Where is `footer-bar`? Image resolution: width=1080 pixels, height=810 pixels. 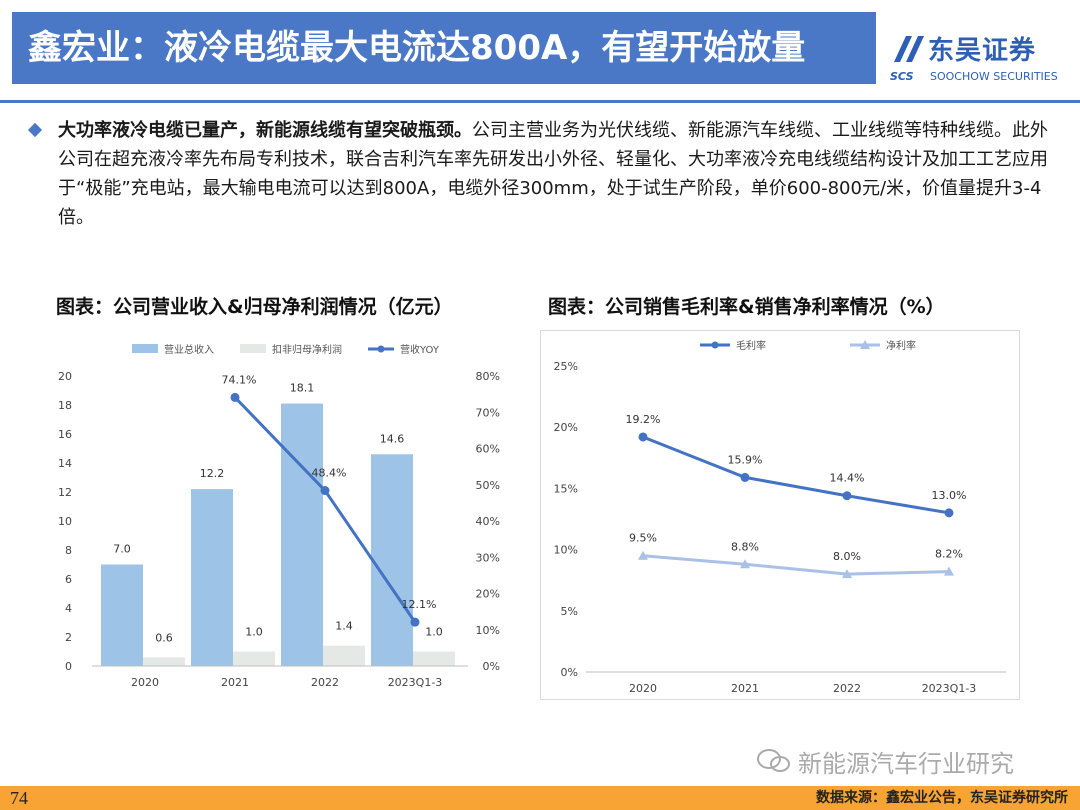 footer-bar is located at coordinates (540, 798).